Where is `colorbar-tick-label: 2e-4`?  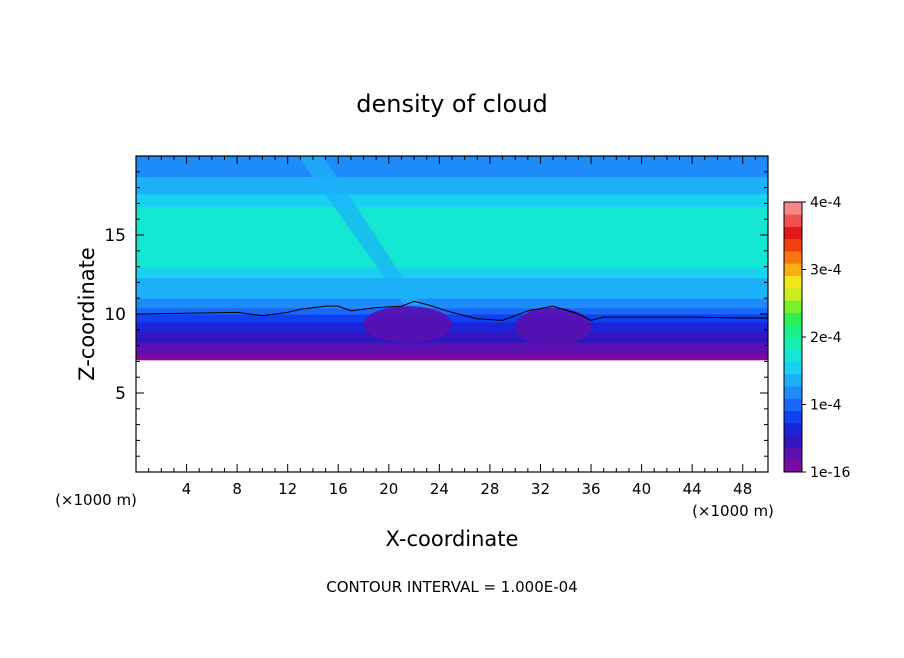
colorbar-tick-label: 2e-4 is located at coordinates (826, 338).